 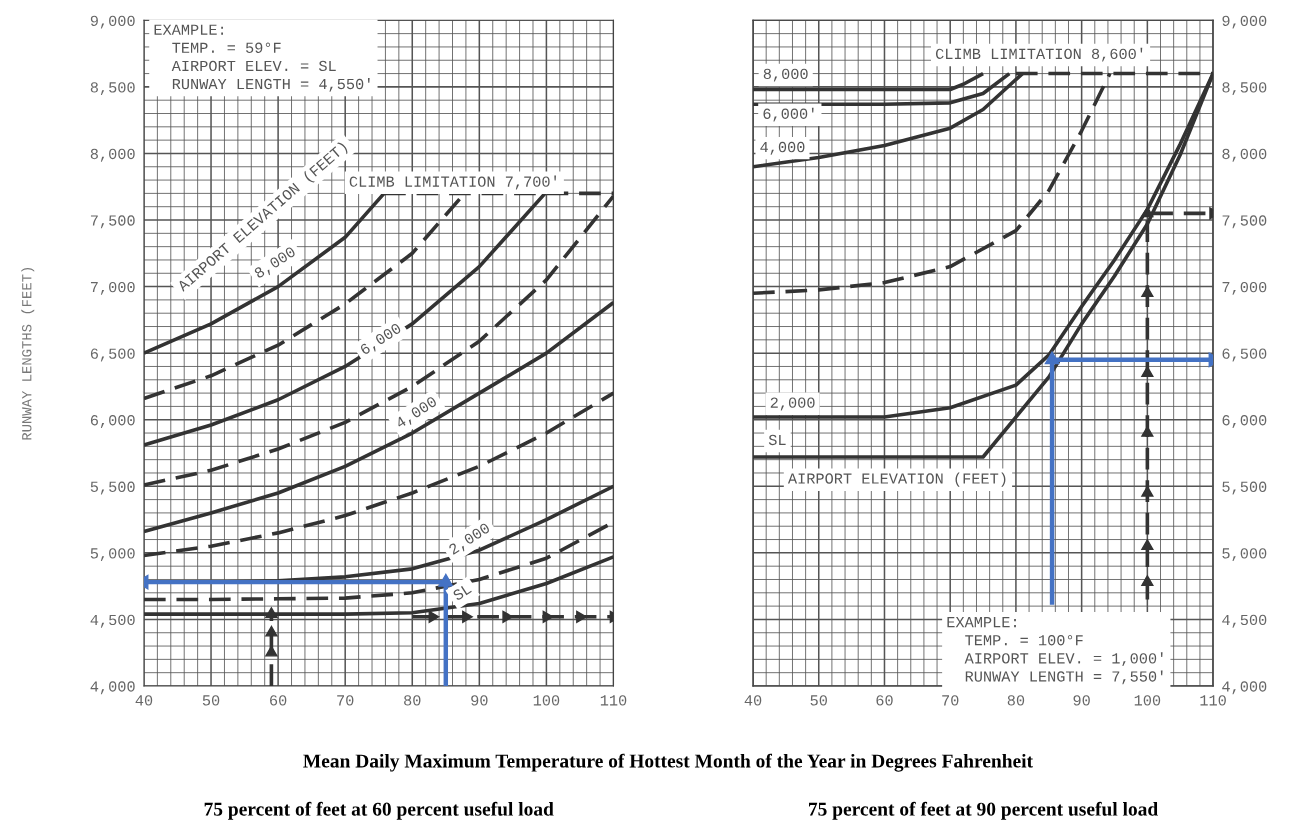 What do you see at coordinates (1244, 555) in the screenshot?
I see `y2-tick-label: 5,000` at bounding box center [1244, 555].